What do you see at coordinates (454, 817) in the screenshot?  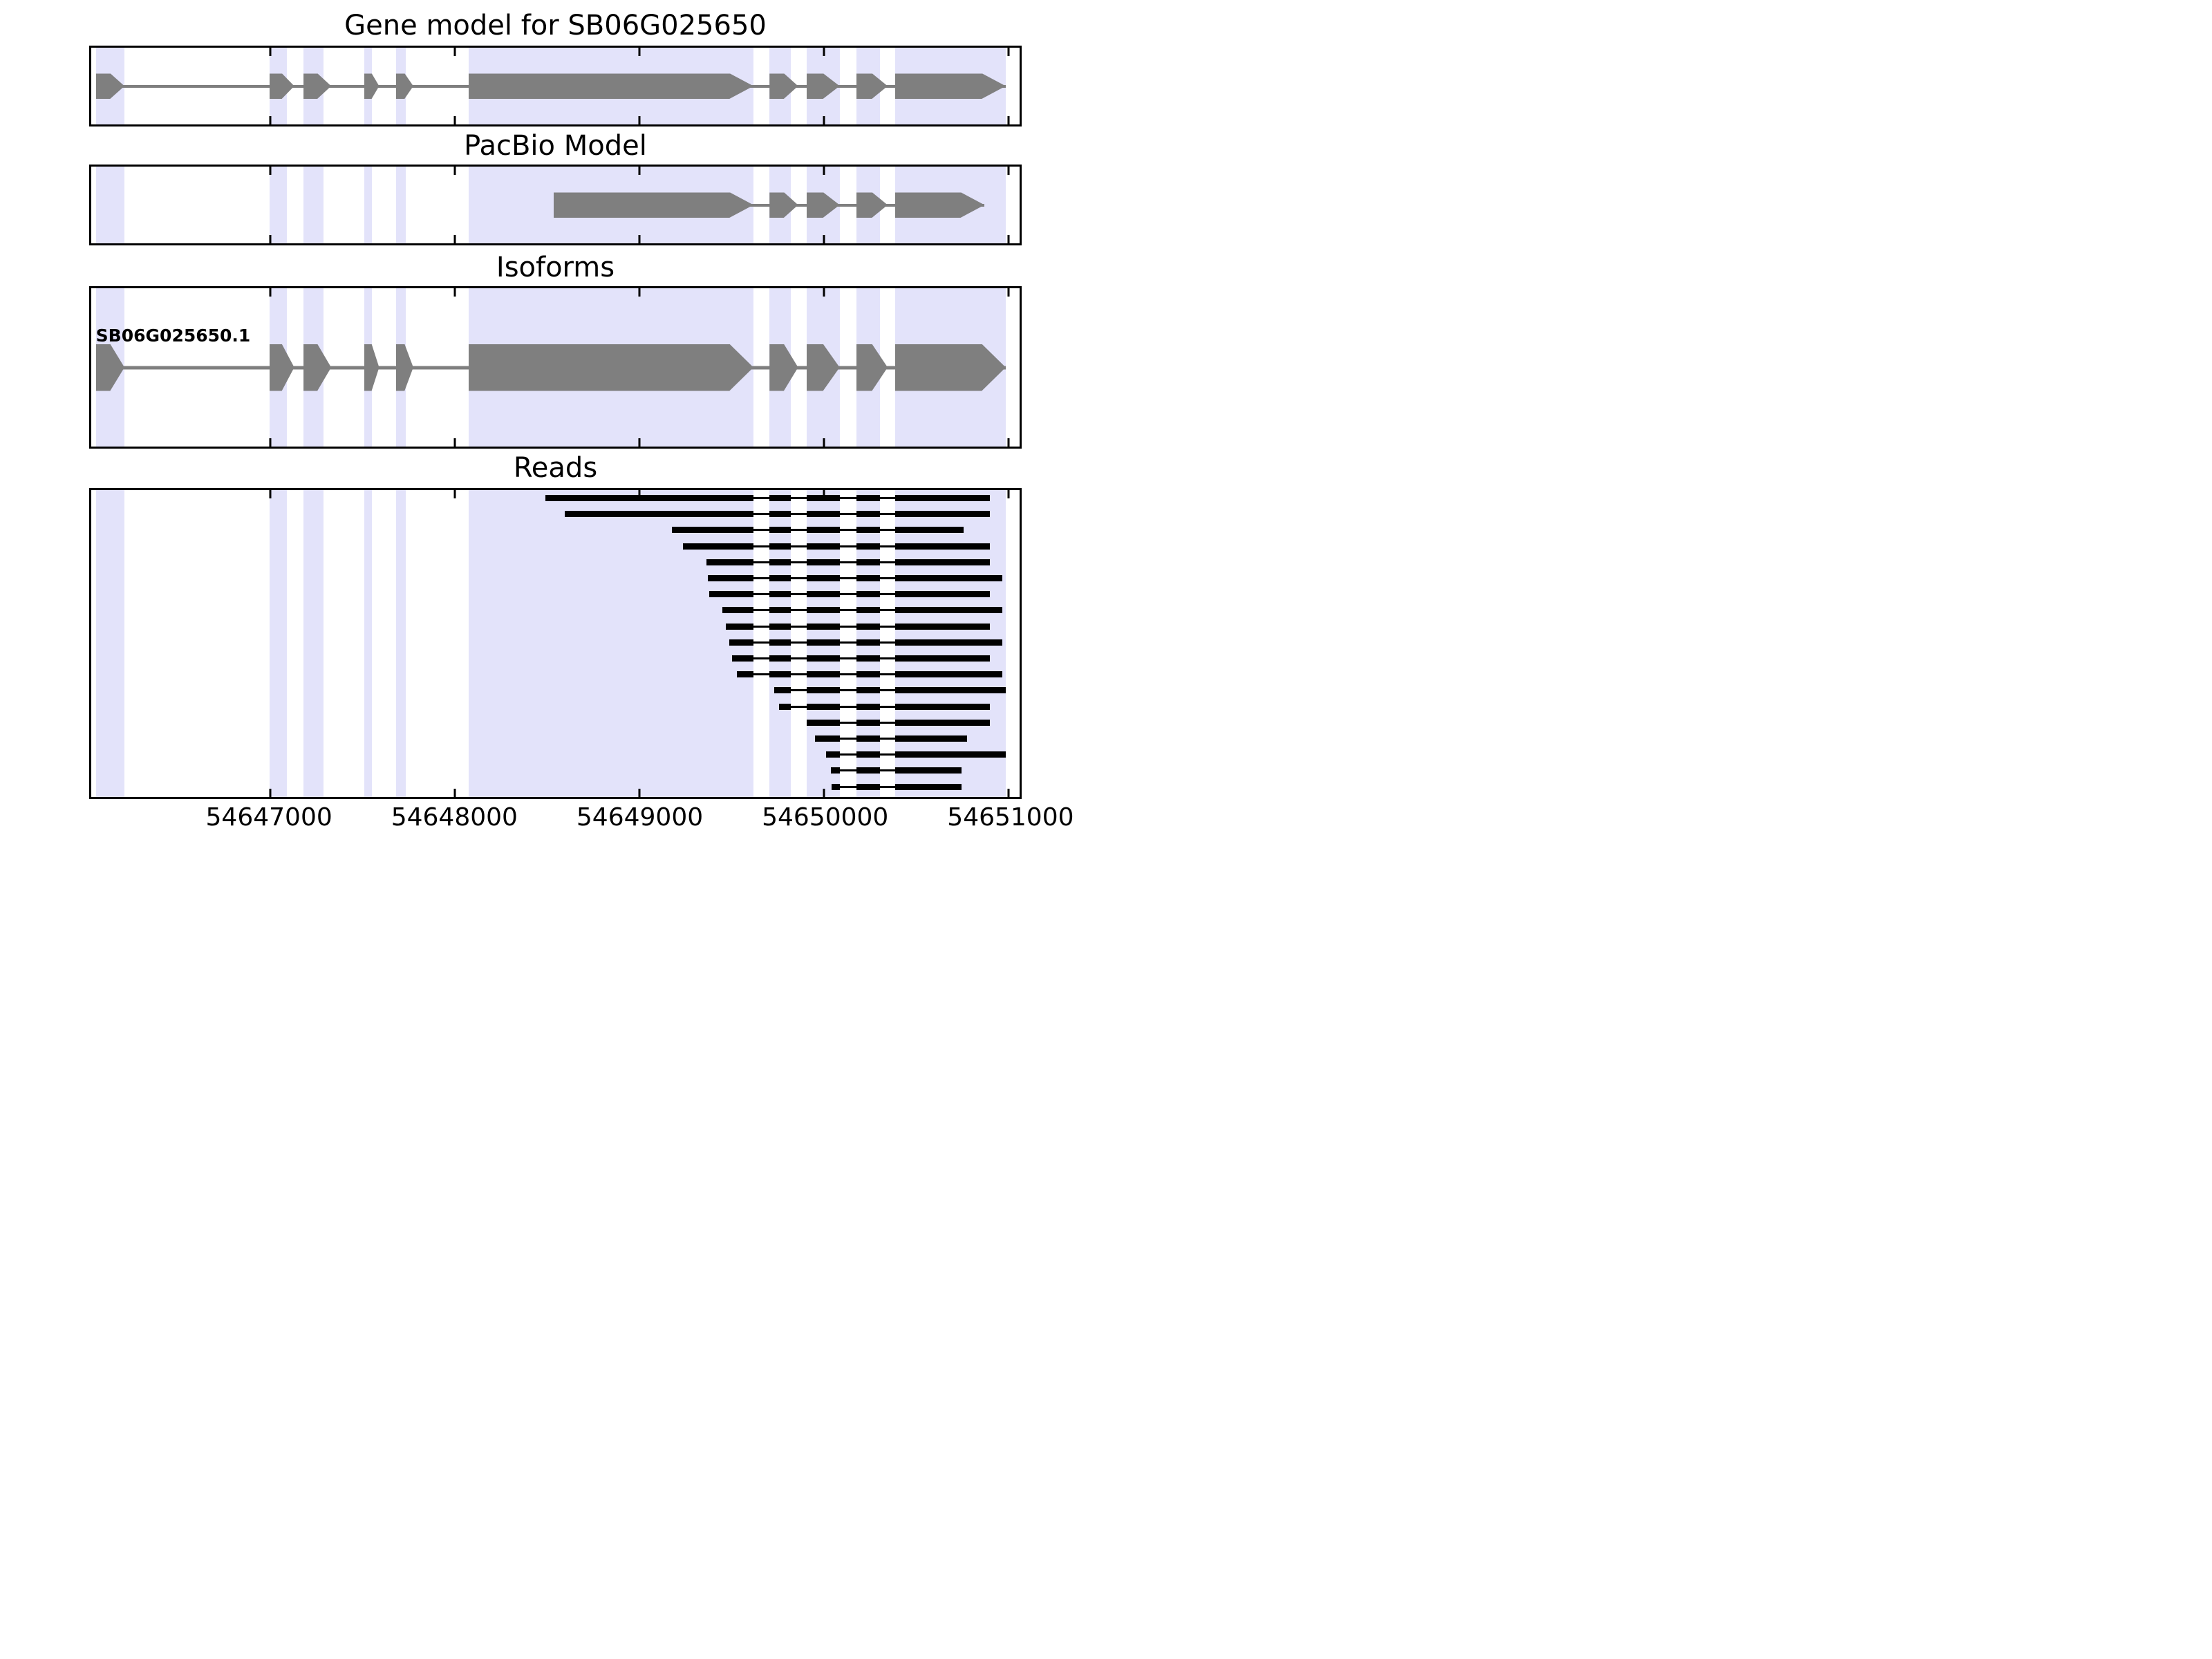 I see `x-tick-label: 54648000` at bounding box center [454, 817].